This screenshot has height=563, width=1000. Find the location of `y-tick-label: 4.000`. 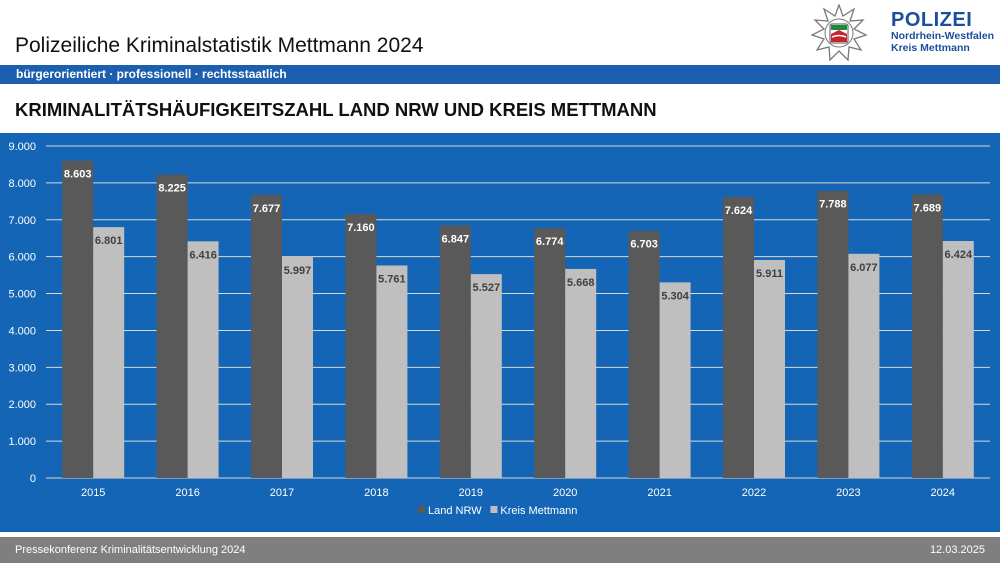

y-tick-label: 4.000 is located at coordinates (22, 331).